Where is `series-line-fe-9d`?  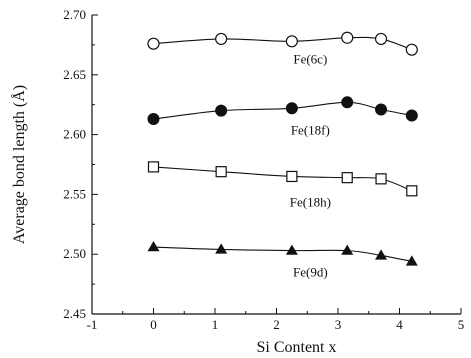 series-line-fe-9d is located at coordinates (282, 254).